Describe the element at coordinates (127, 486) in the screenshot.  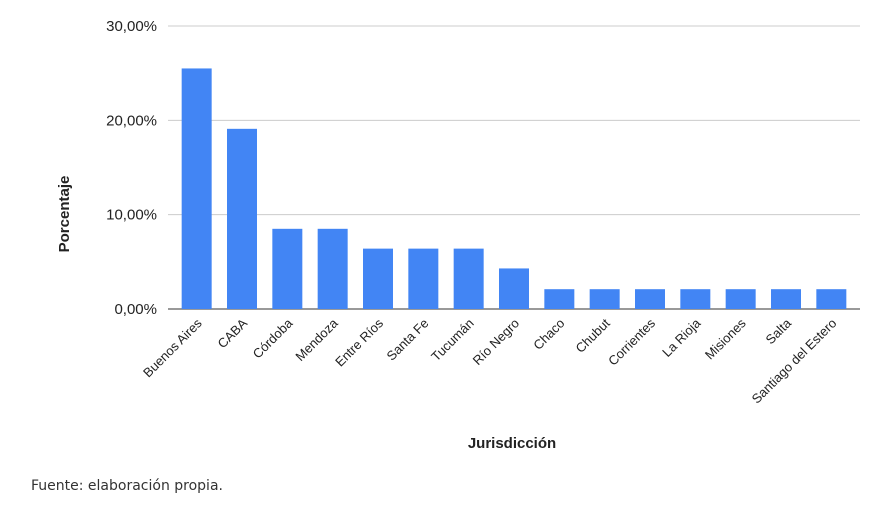
I see `source-caption: Fuente: elaboración propia.` at that location.